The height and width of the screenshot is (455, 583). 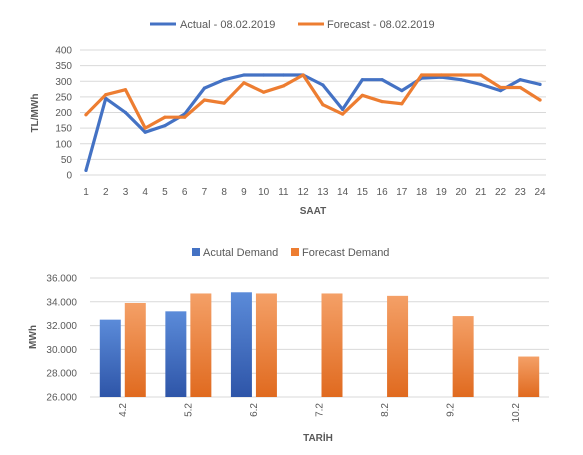 What do you see at coordinates (63, 97) in the screenshot?
I see `line-chart-y-tick-label: 250` at bounding box center [63, 97].